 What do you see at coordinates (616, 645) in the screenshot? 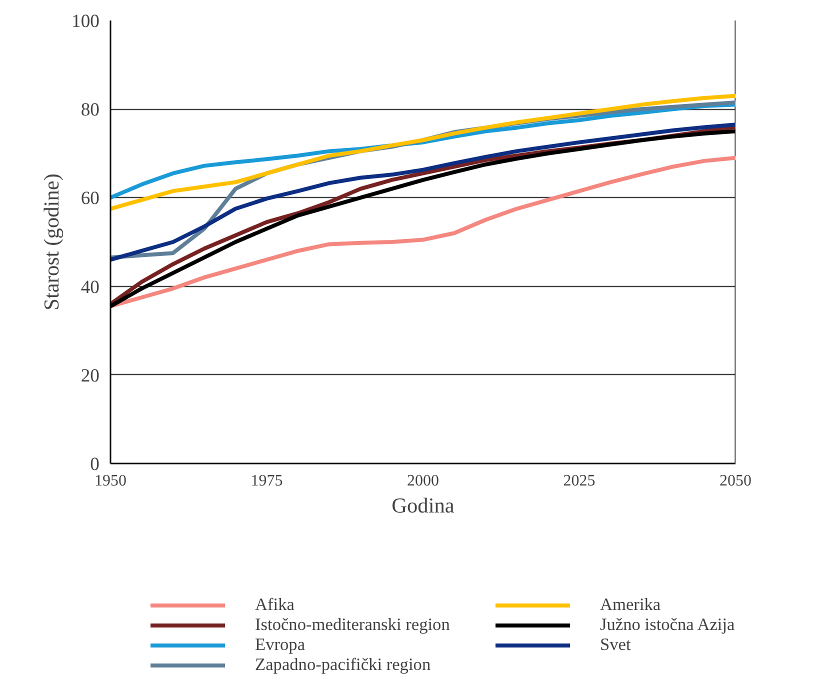
I see `legend-label: Svet` at bounding box center [616, 645].